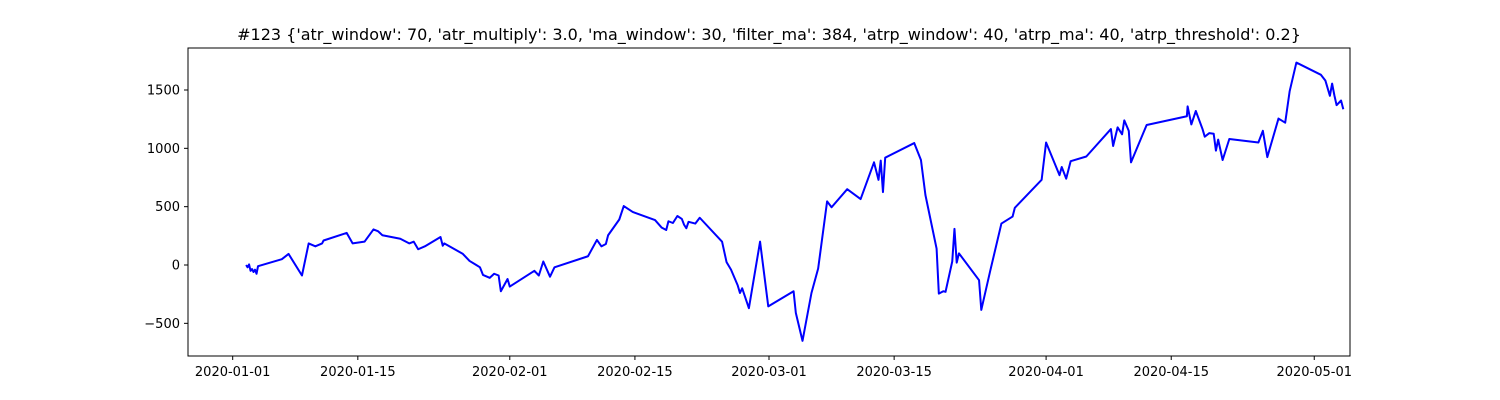 The width and height of the screenshot is (1500, 400). I want to click on y-tick-label: 1500, so click(163, 91).